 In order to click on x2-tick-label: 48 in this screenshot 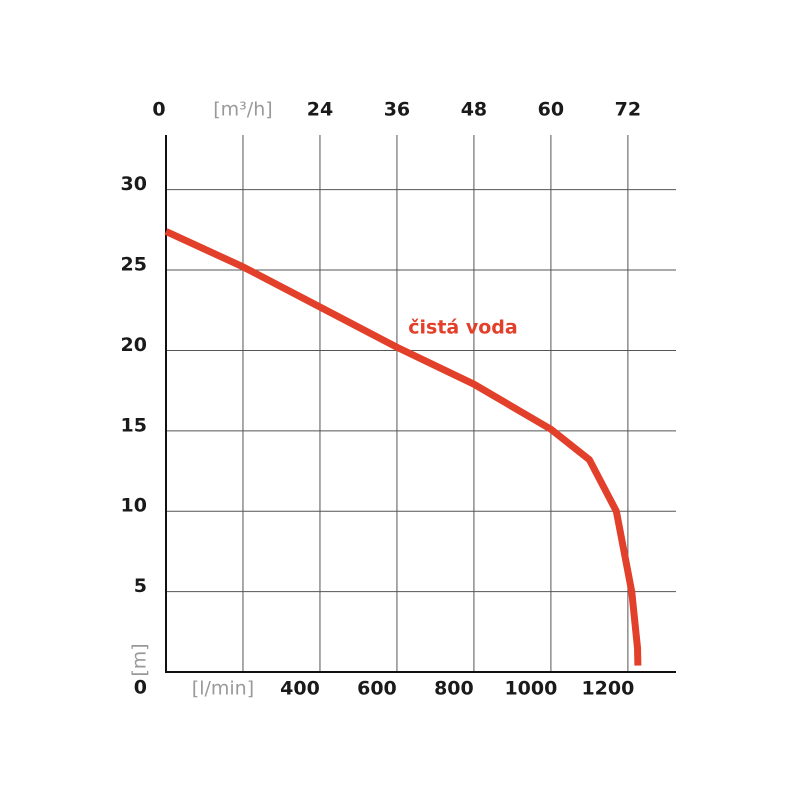, I will do `click(474, 110)`.